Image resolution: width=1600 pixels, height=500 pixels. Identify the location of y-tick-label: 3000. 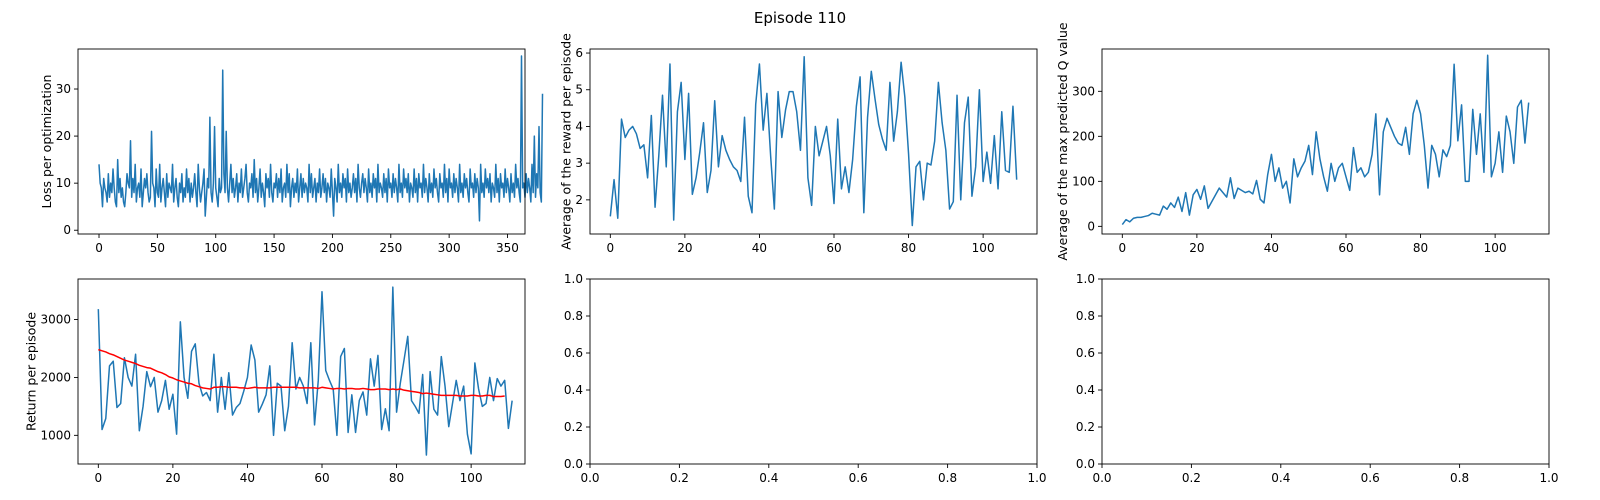
(55, 320).